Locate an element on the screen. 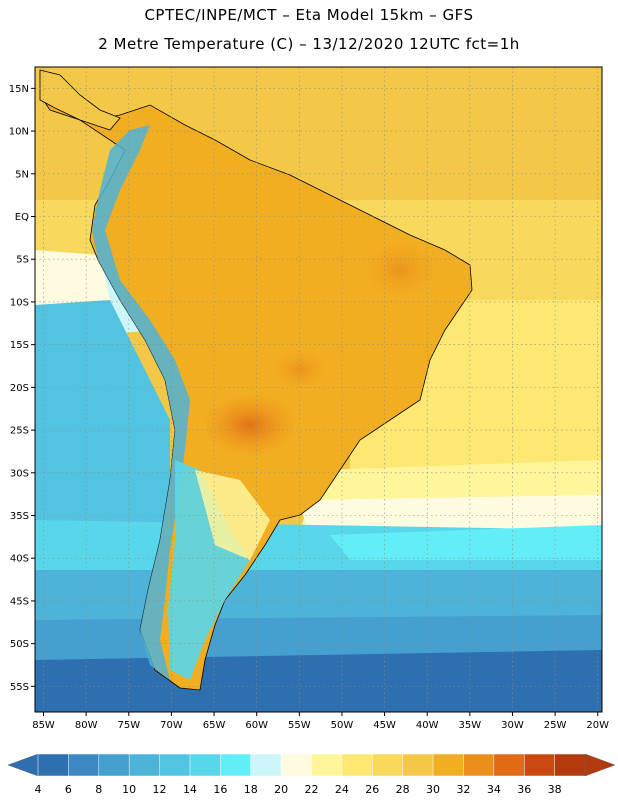  lat-label: 45S is located at coordinates (19, 601).